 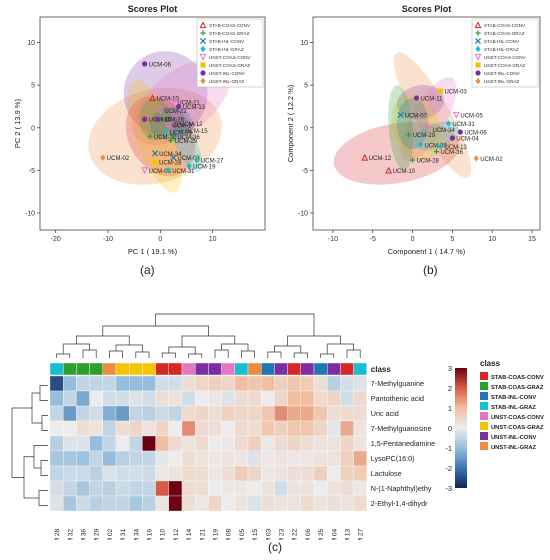 What do you see at coordinates (229, 33) in the screenshot?
I see `legend-label: STAB-COAS-GRAZ` at bounding box center [229, 33].